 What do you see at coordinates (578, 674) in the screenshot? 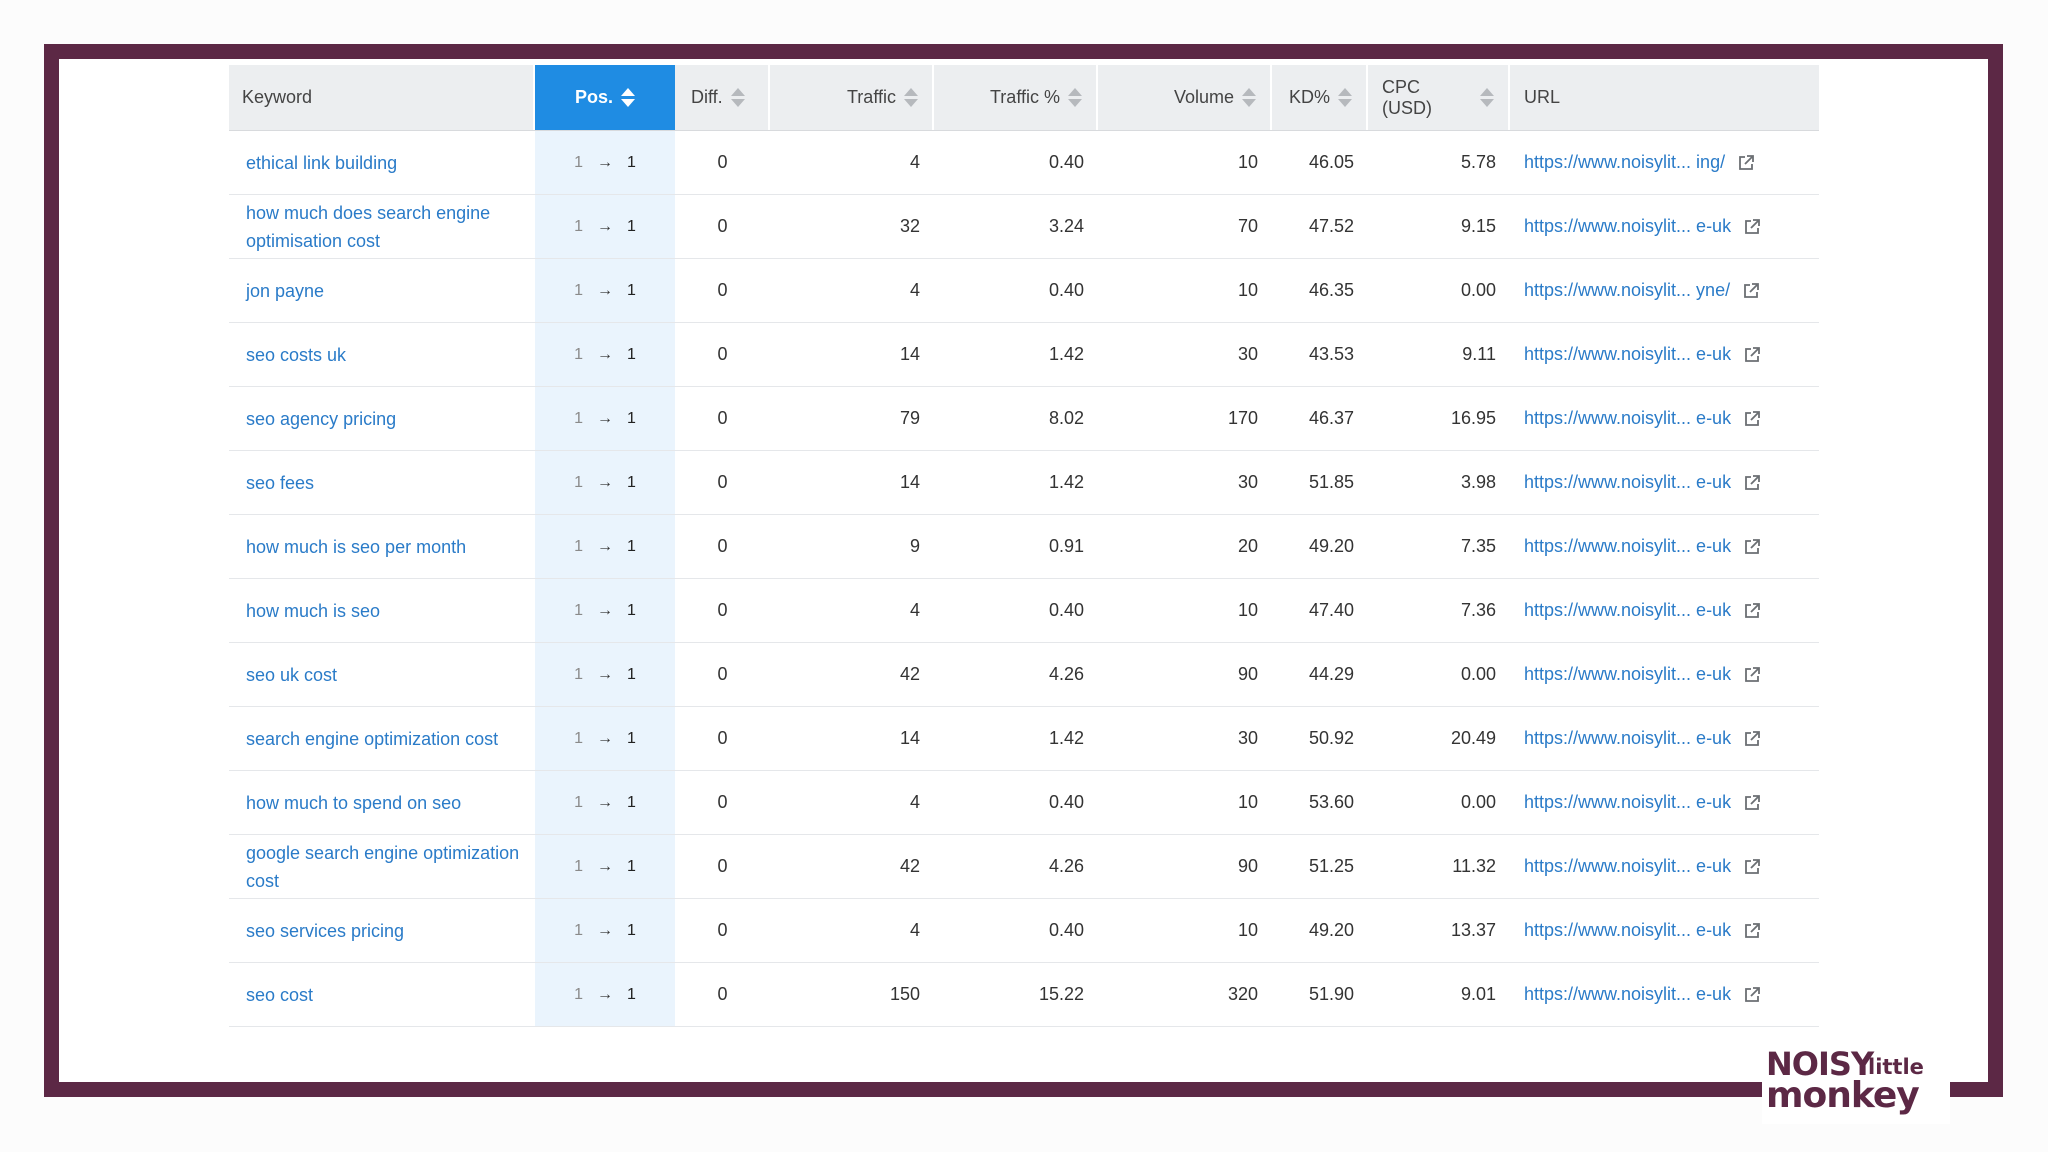
I see `position-previous: 1` at bounding box center [578, 674].